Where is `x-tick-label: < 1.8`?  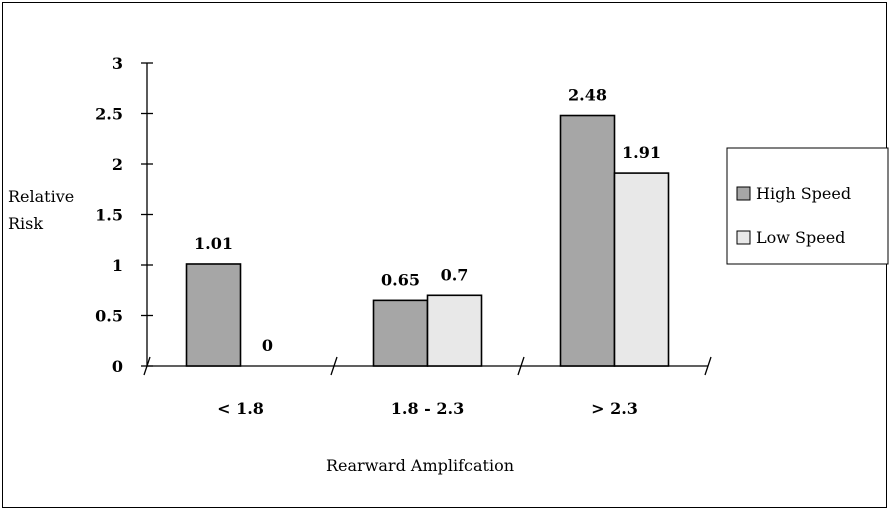
x-tick-label: < 1.8 is located at coordinates (240, 408).